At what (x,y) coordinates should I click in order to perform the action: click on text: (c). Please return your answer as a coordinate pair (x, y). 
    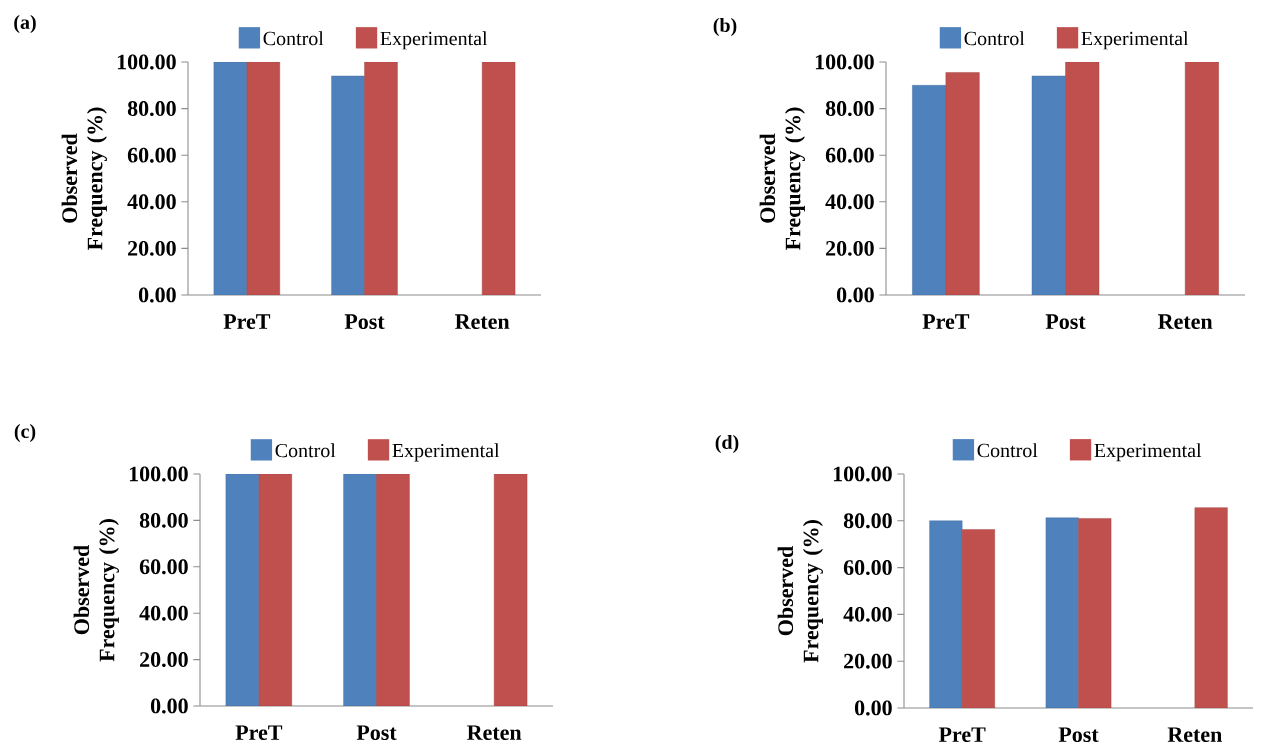
    Looking at the image, I should click on (25, 433).